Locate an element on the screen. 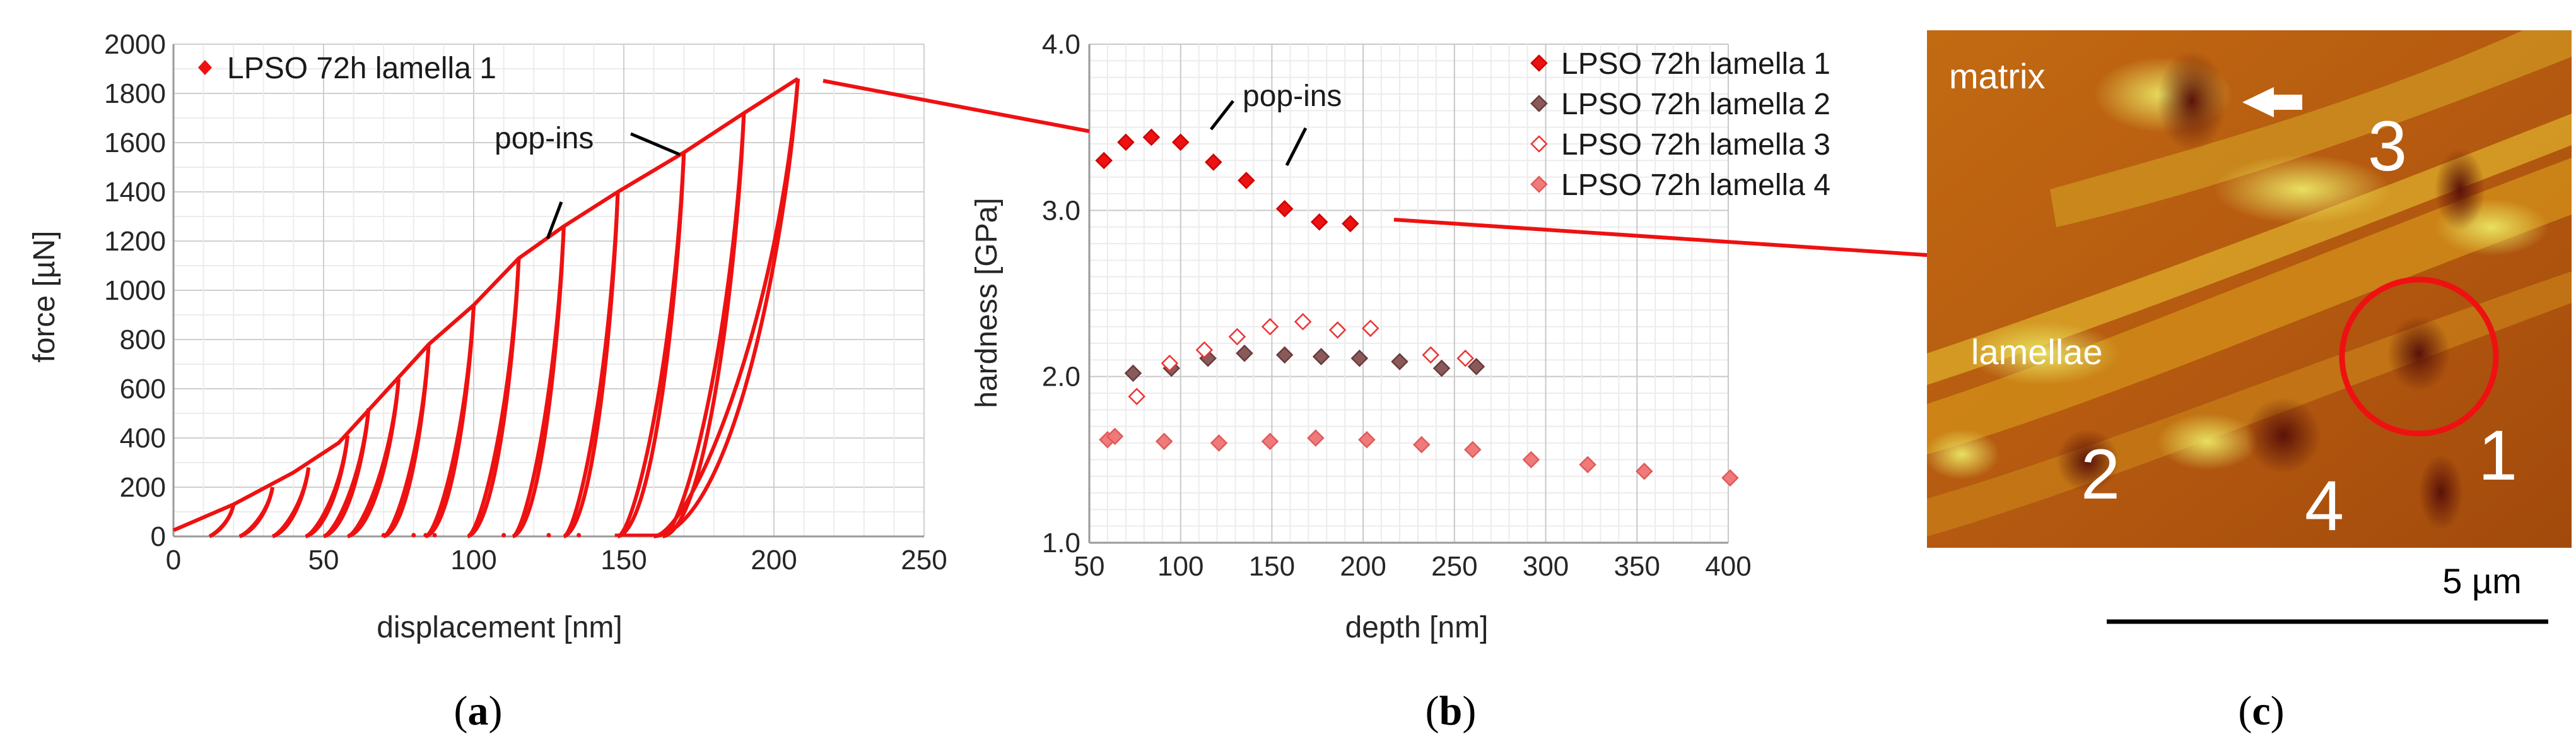  panel-a-curve is located at coordinates (486, 307).